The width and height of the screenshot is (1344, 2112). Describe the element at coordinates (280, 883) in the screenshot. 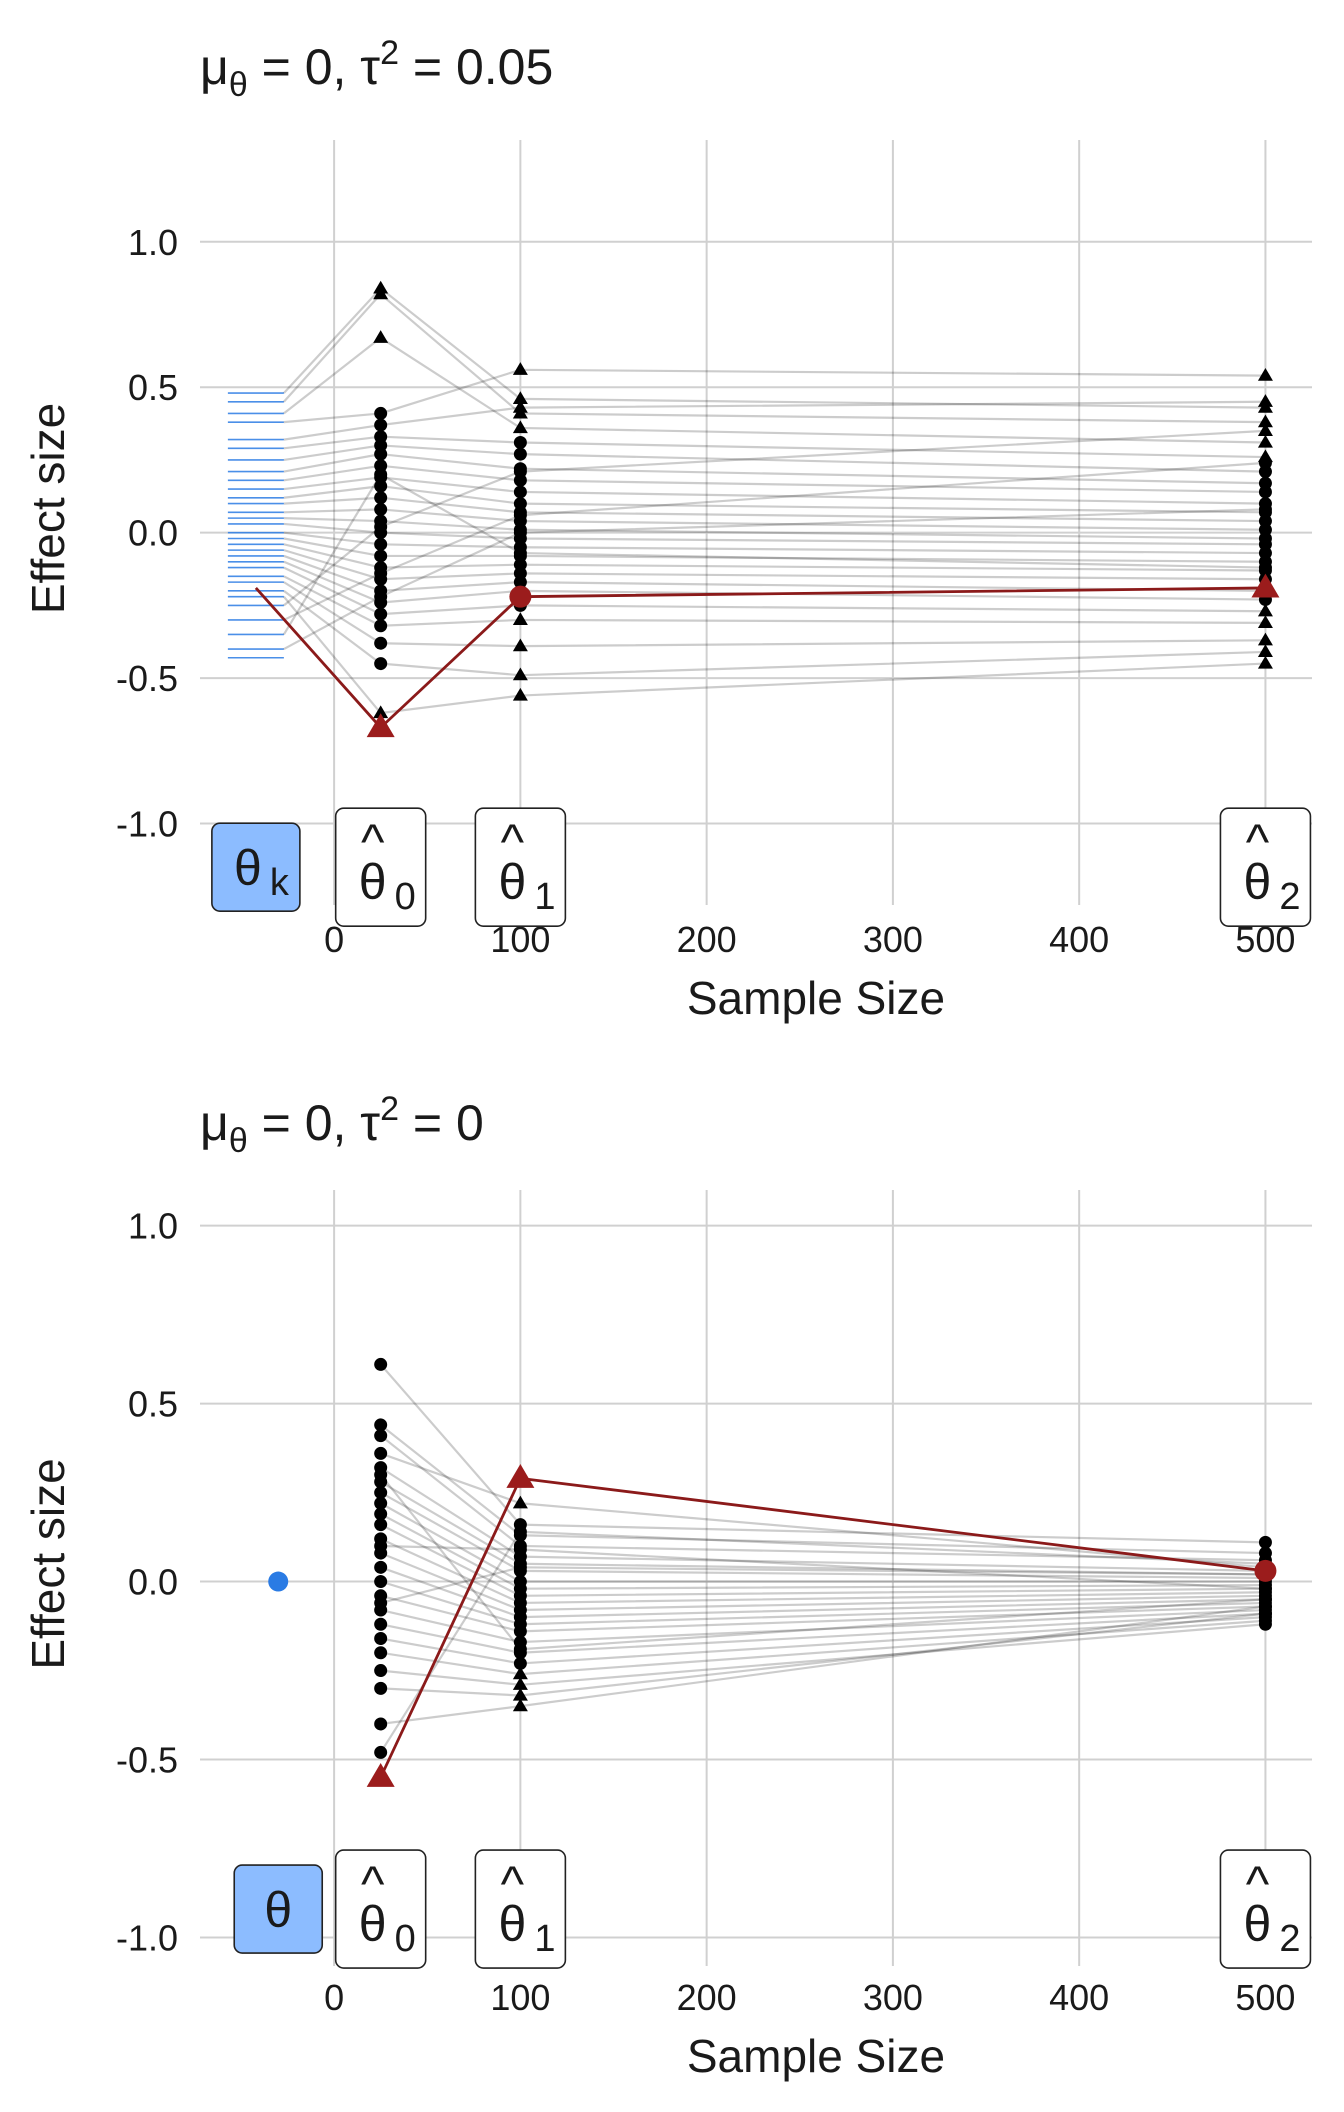

I see `label-subscript: k` at that location.